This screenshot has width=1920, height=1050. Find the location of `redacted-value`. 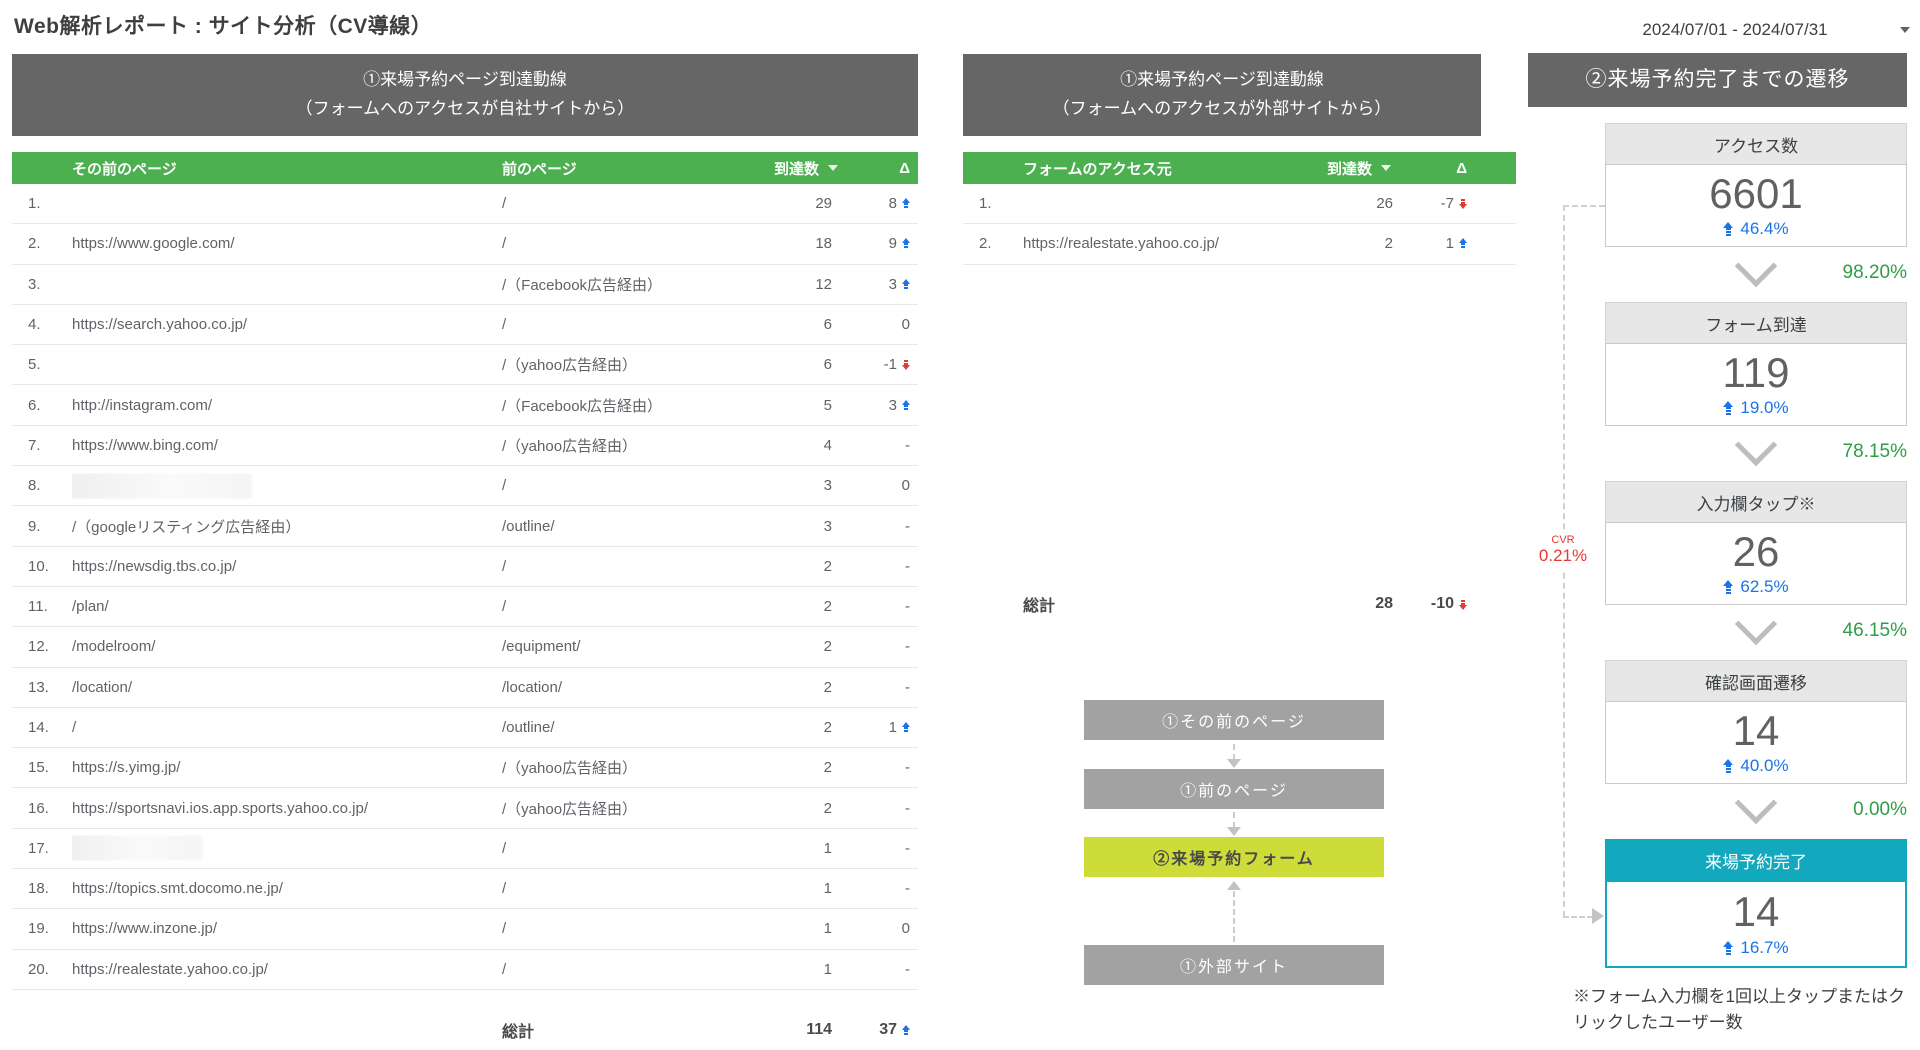

redacted-value is located at coordinates (137, 848).